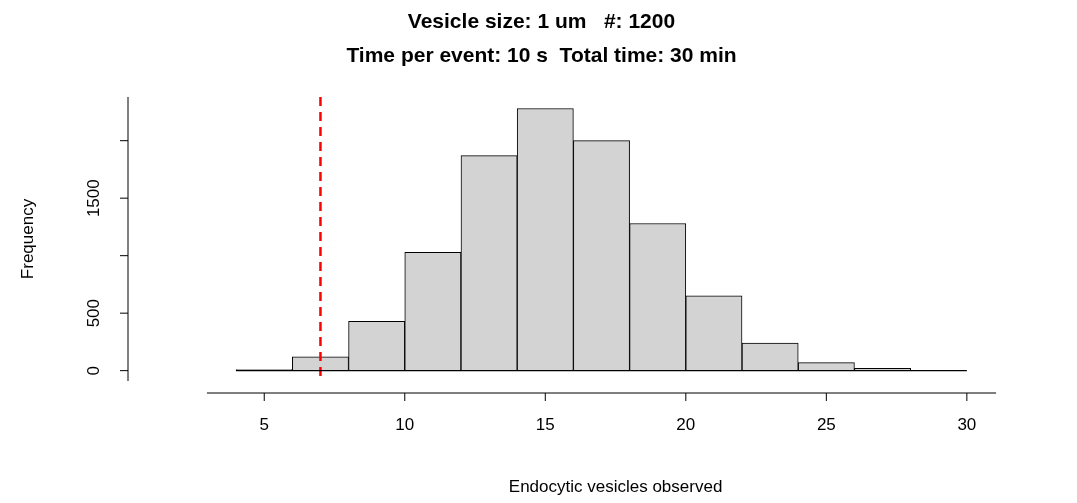  Describe the element at coordinates (264, 424) in the screenshot. I see `x-tick-label: 5` at that location.